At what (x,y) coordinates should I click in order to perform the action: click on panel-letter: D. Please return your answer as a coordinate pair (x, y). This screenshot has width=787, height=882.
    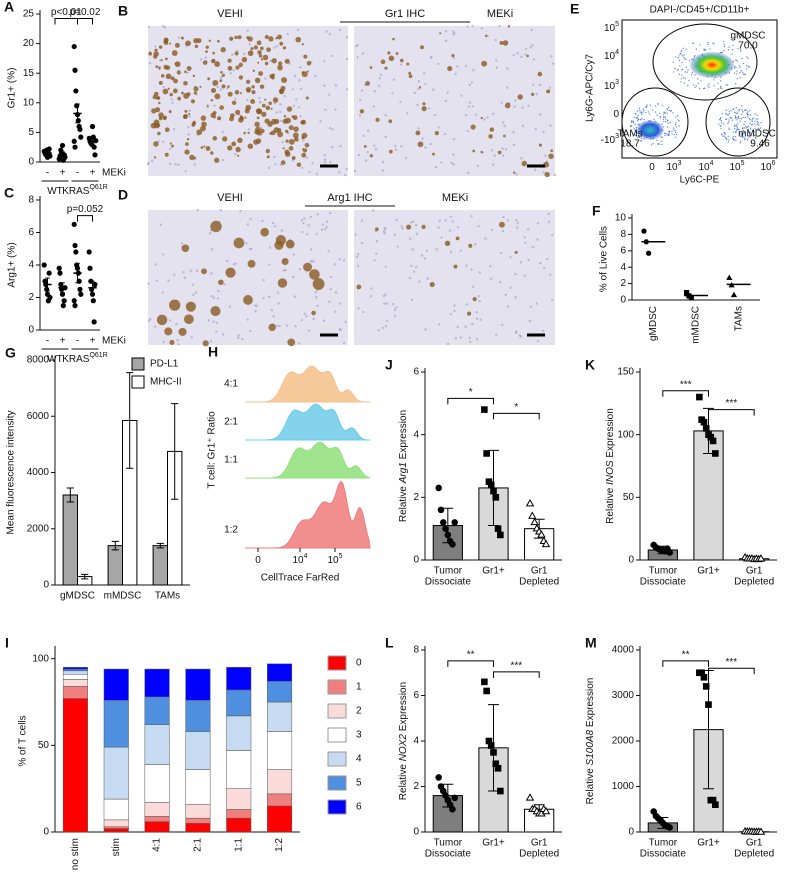
    Looking at the image, I should click on (123, 195).